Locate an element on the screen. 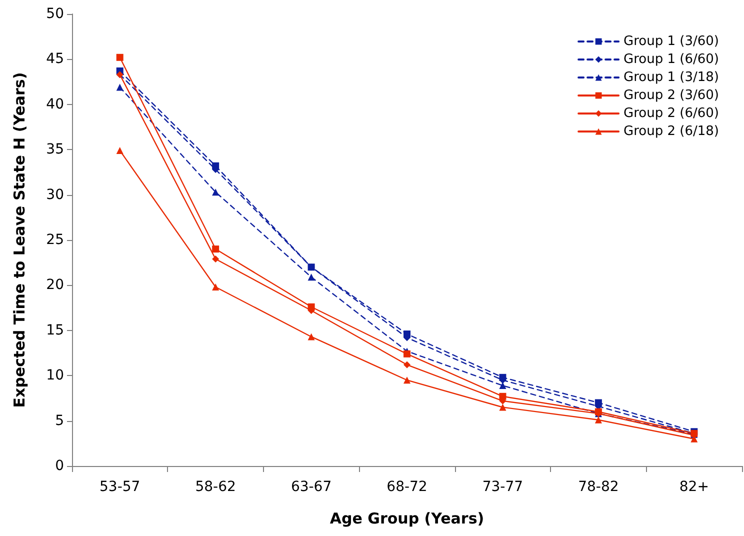 This screenshot has height=536, width=744. y-tick-label: 35 is located at coordinates (55, 150).